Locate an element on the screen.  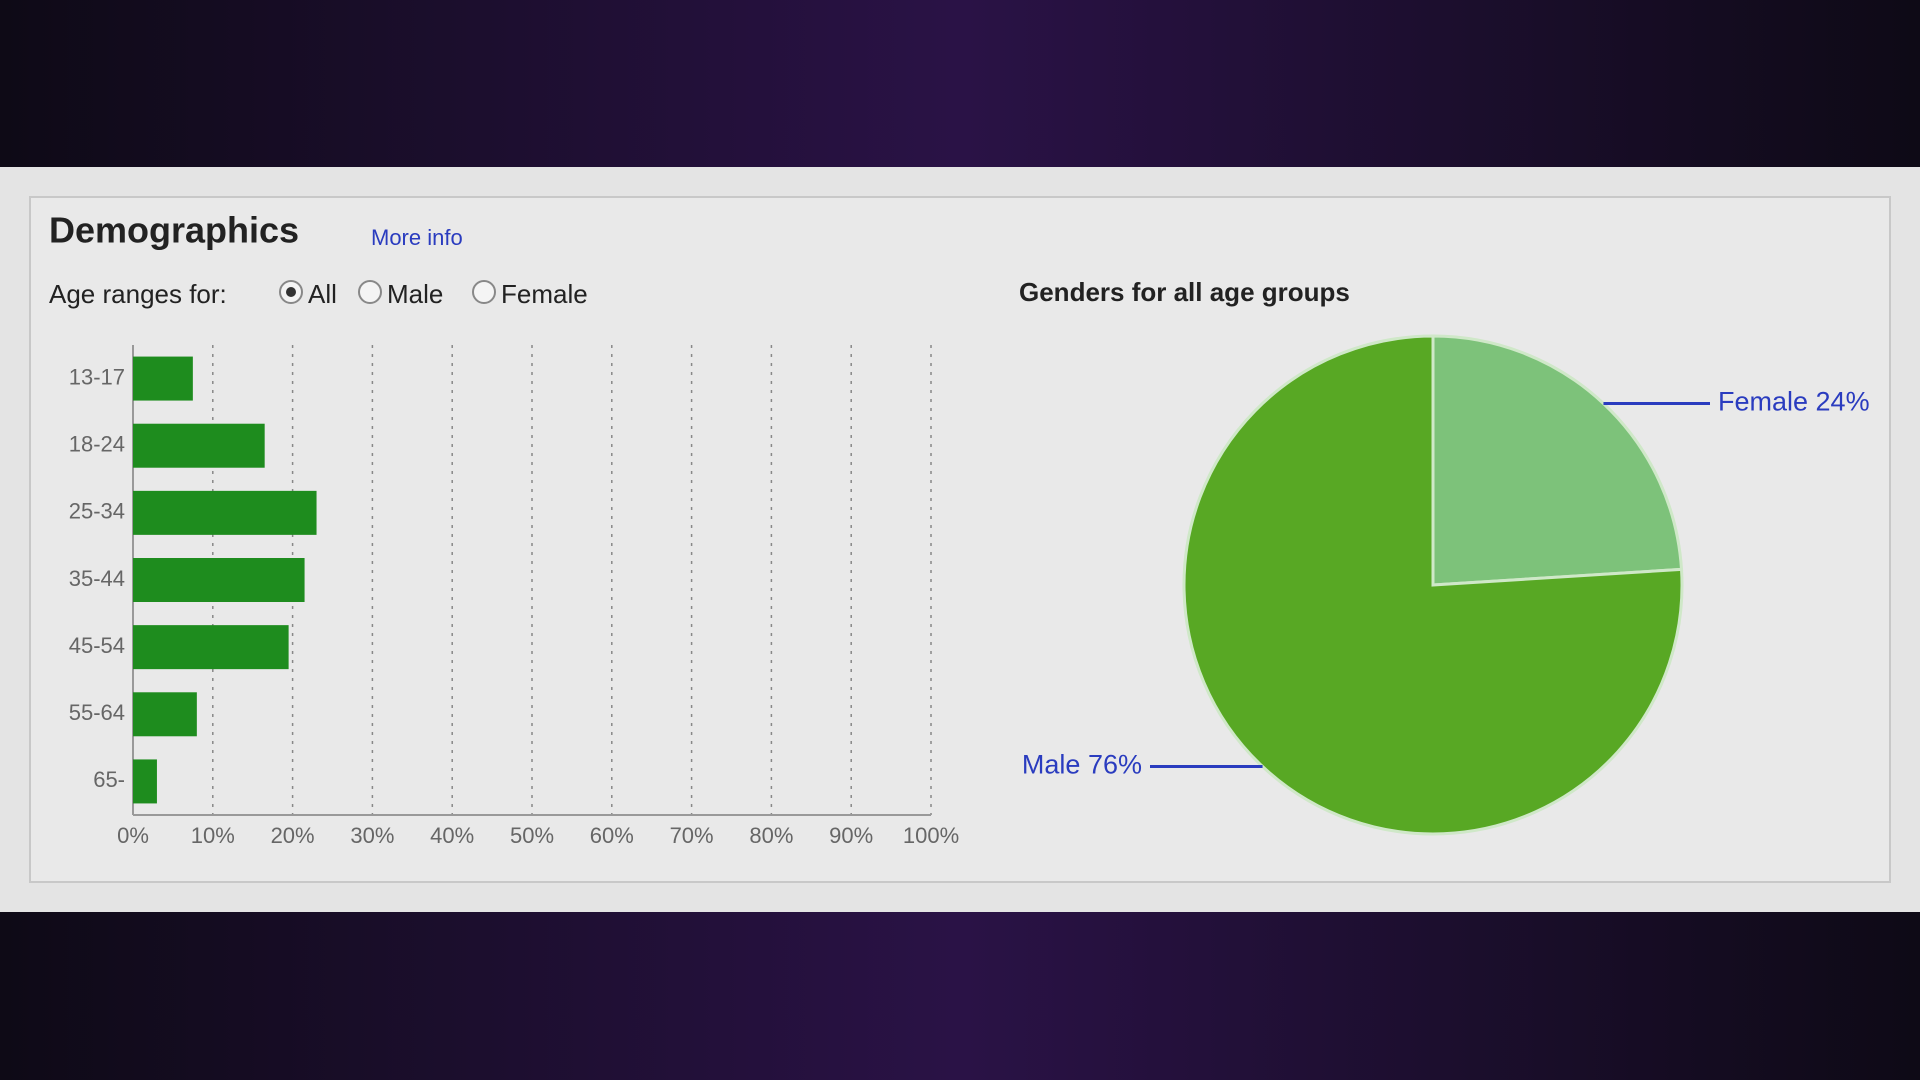
filter-label: Age ranges for: is located at coordinates (138, 294).